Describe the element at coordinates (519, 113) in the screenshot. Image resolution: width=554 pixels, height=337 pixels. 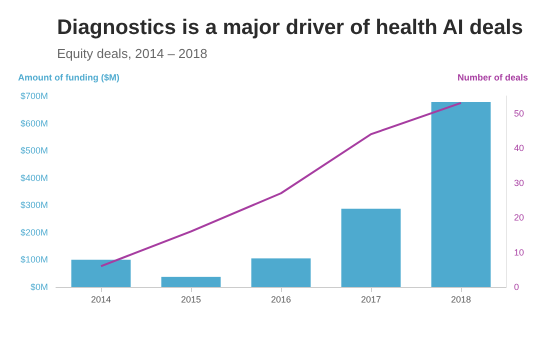
I see `y2-tick-label: 50` at that location.